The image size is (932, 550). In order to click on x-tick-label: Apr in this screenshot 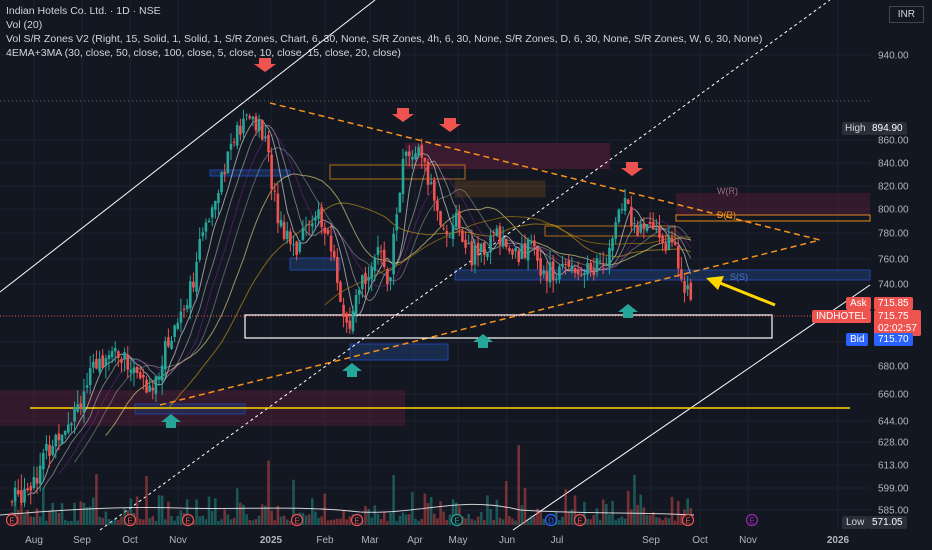, I will do `click(415, 540)`.